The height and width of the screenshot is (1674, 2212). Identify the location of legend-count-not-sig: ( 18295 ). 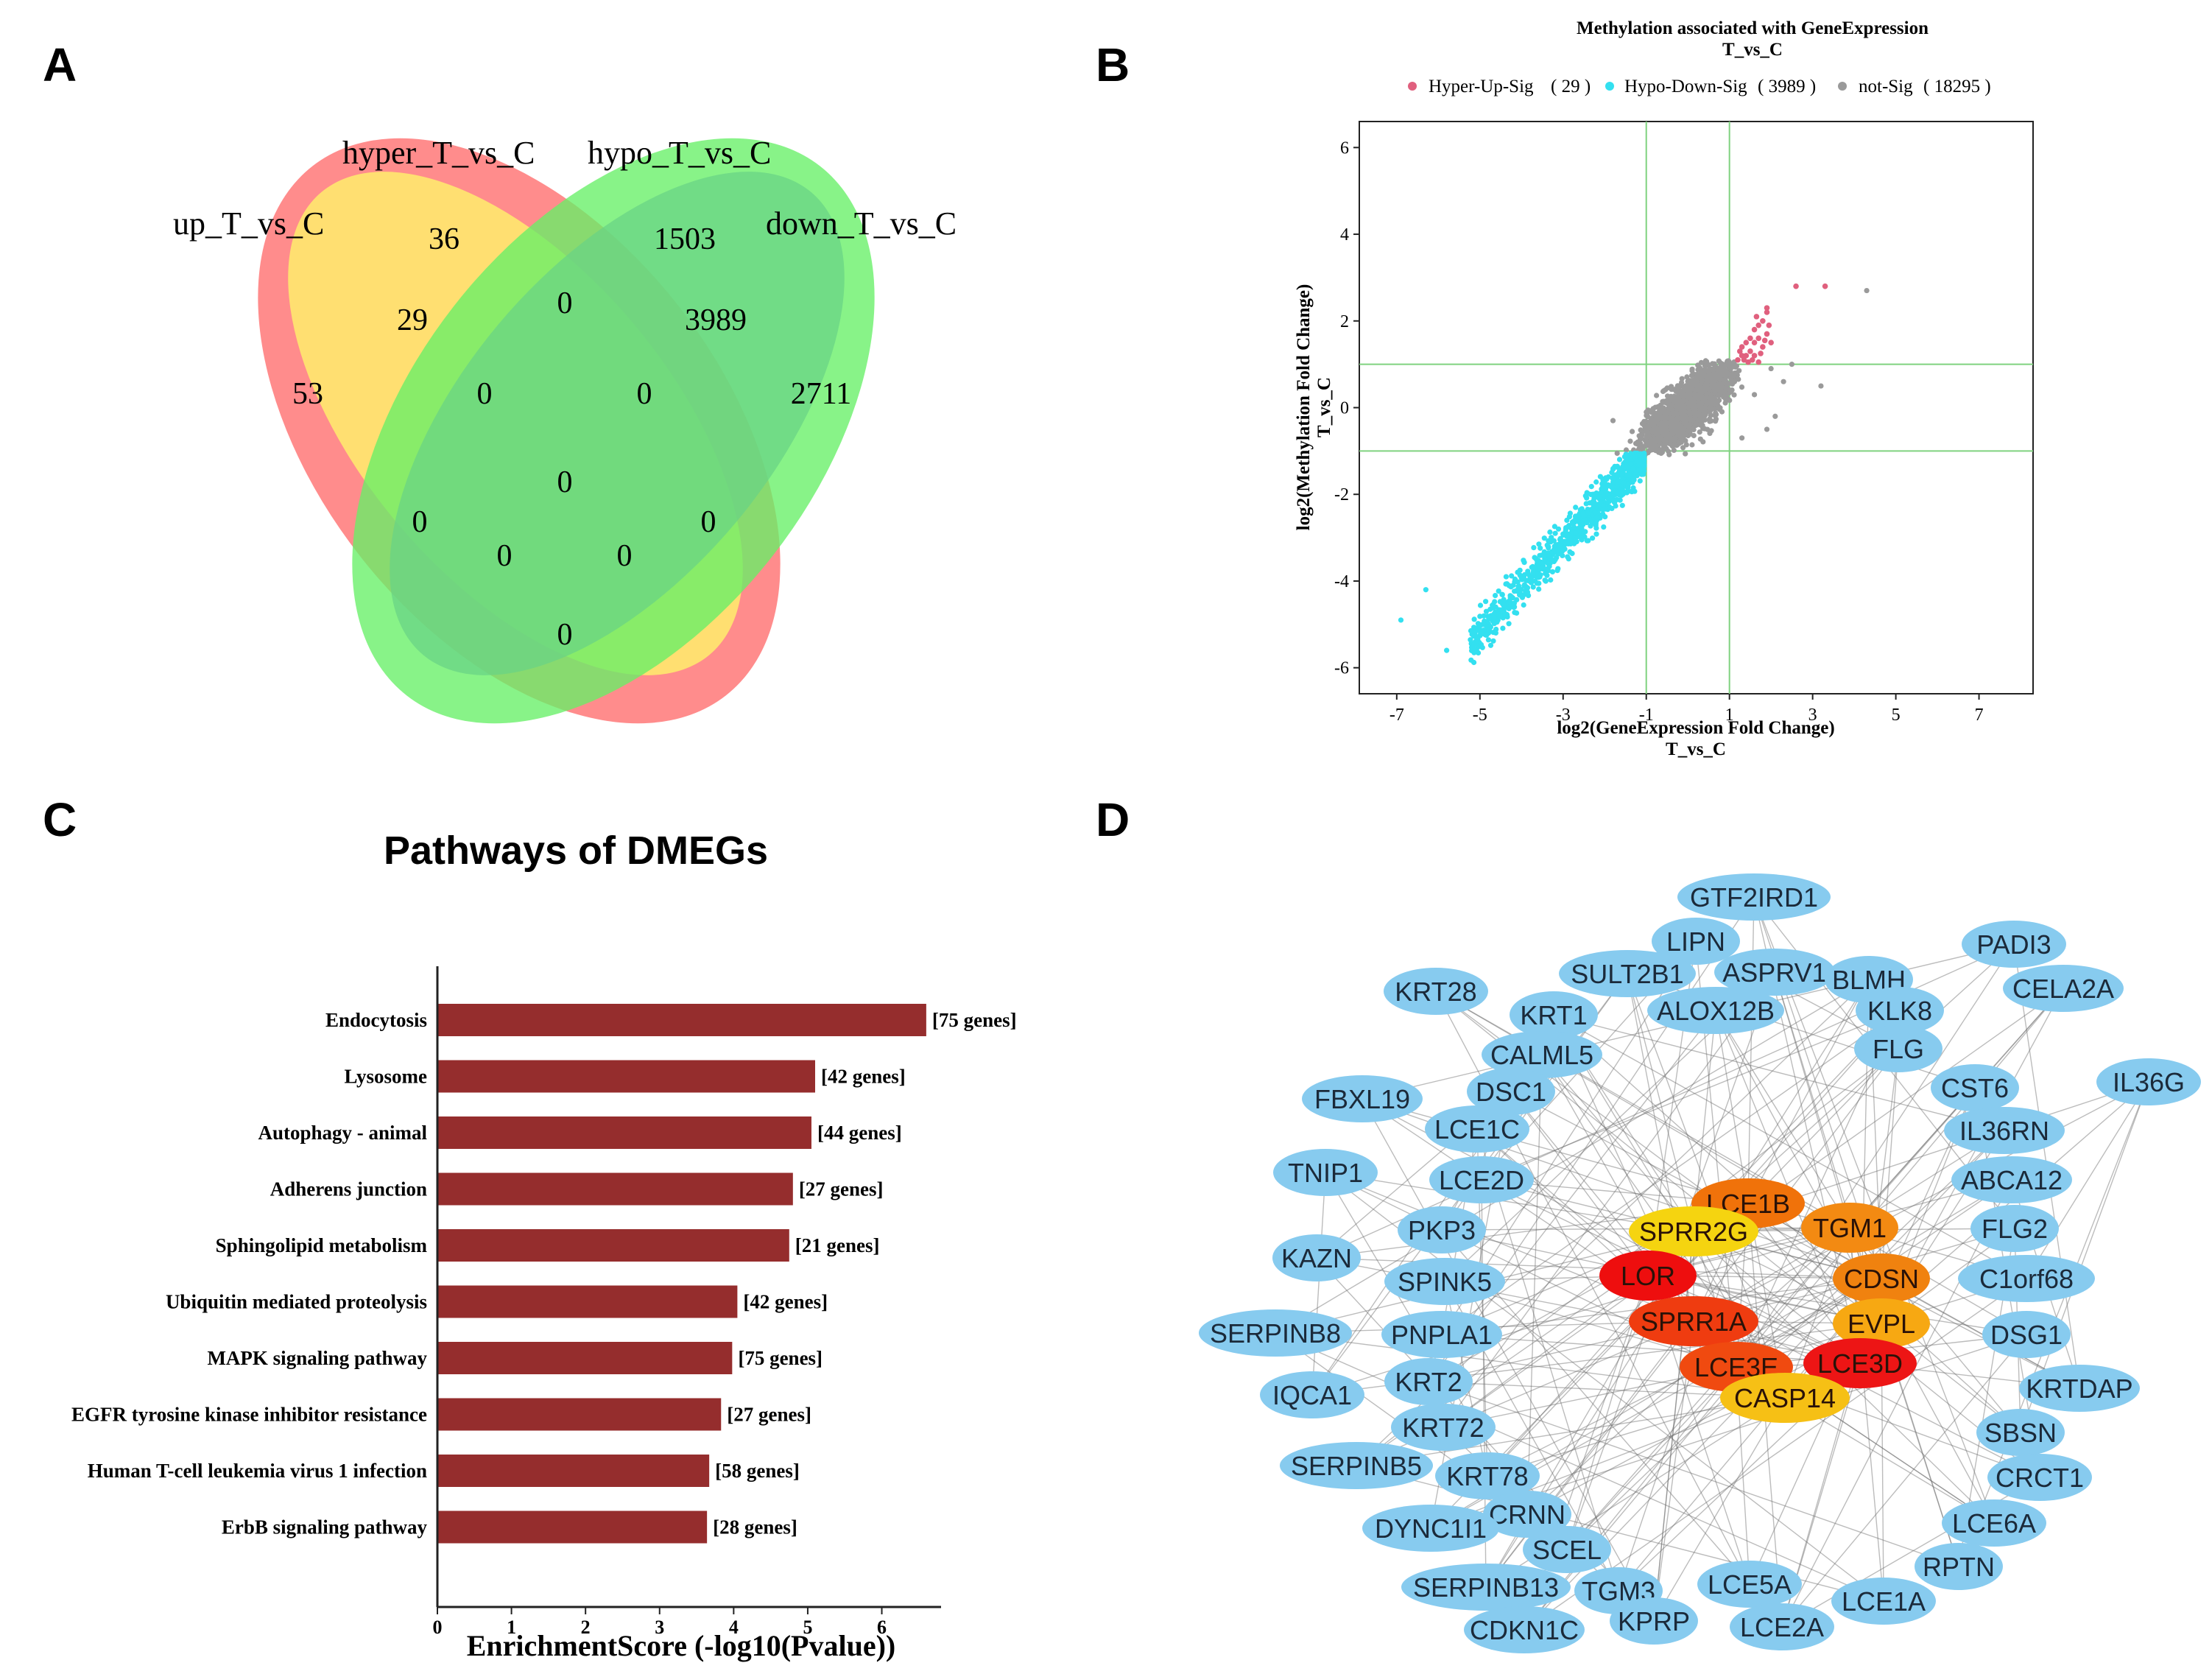
(1957, 86).